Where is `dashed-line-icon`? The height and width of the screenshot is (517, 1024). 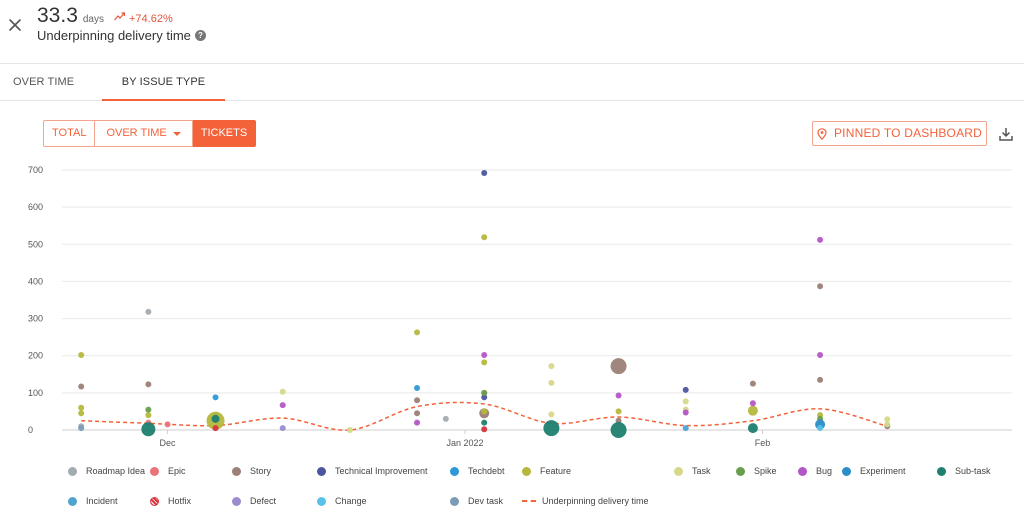 dashed-line-icon is located at coordinates (529, 501).